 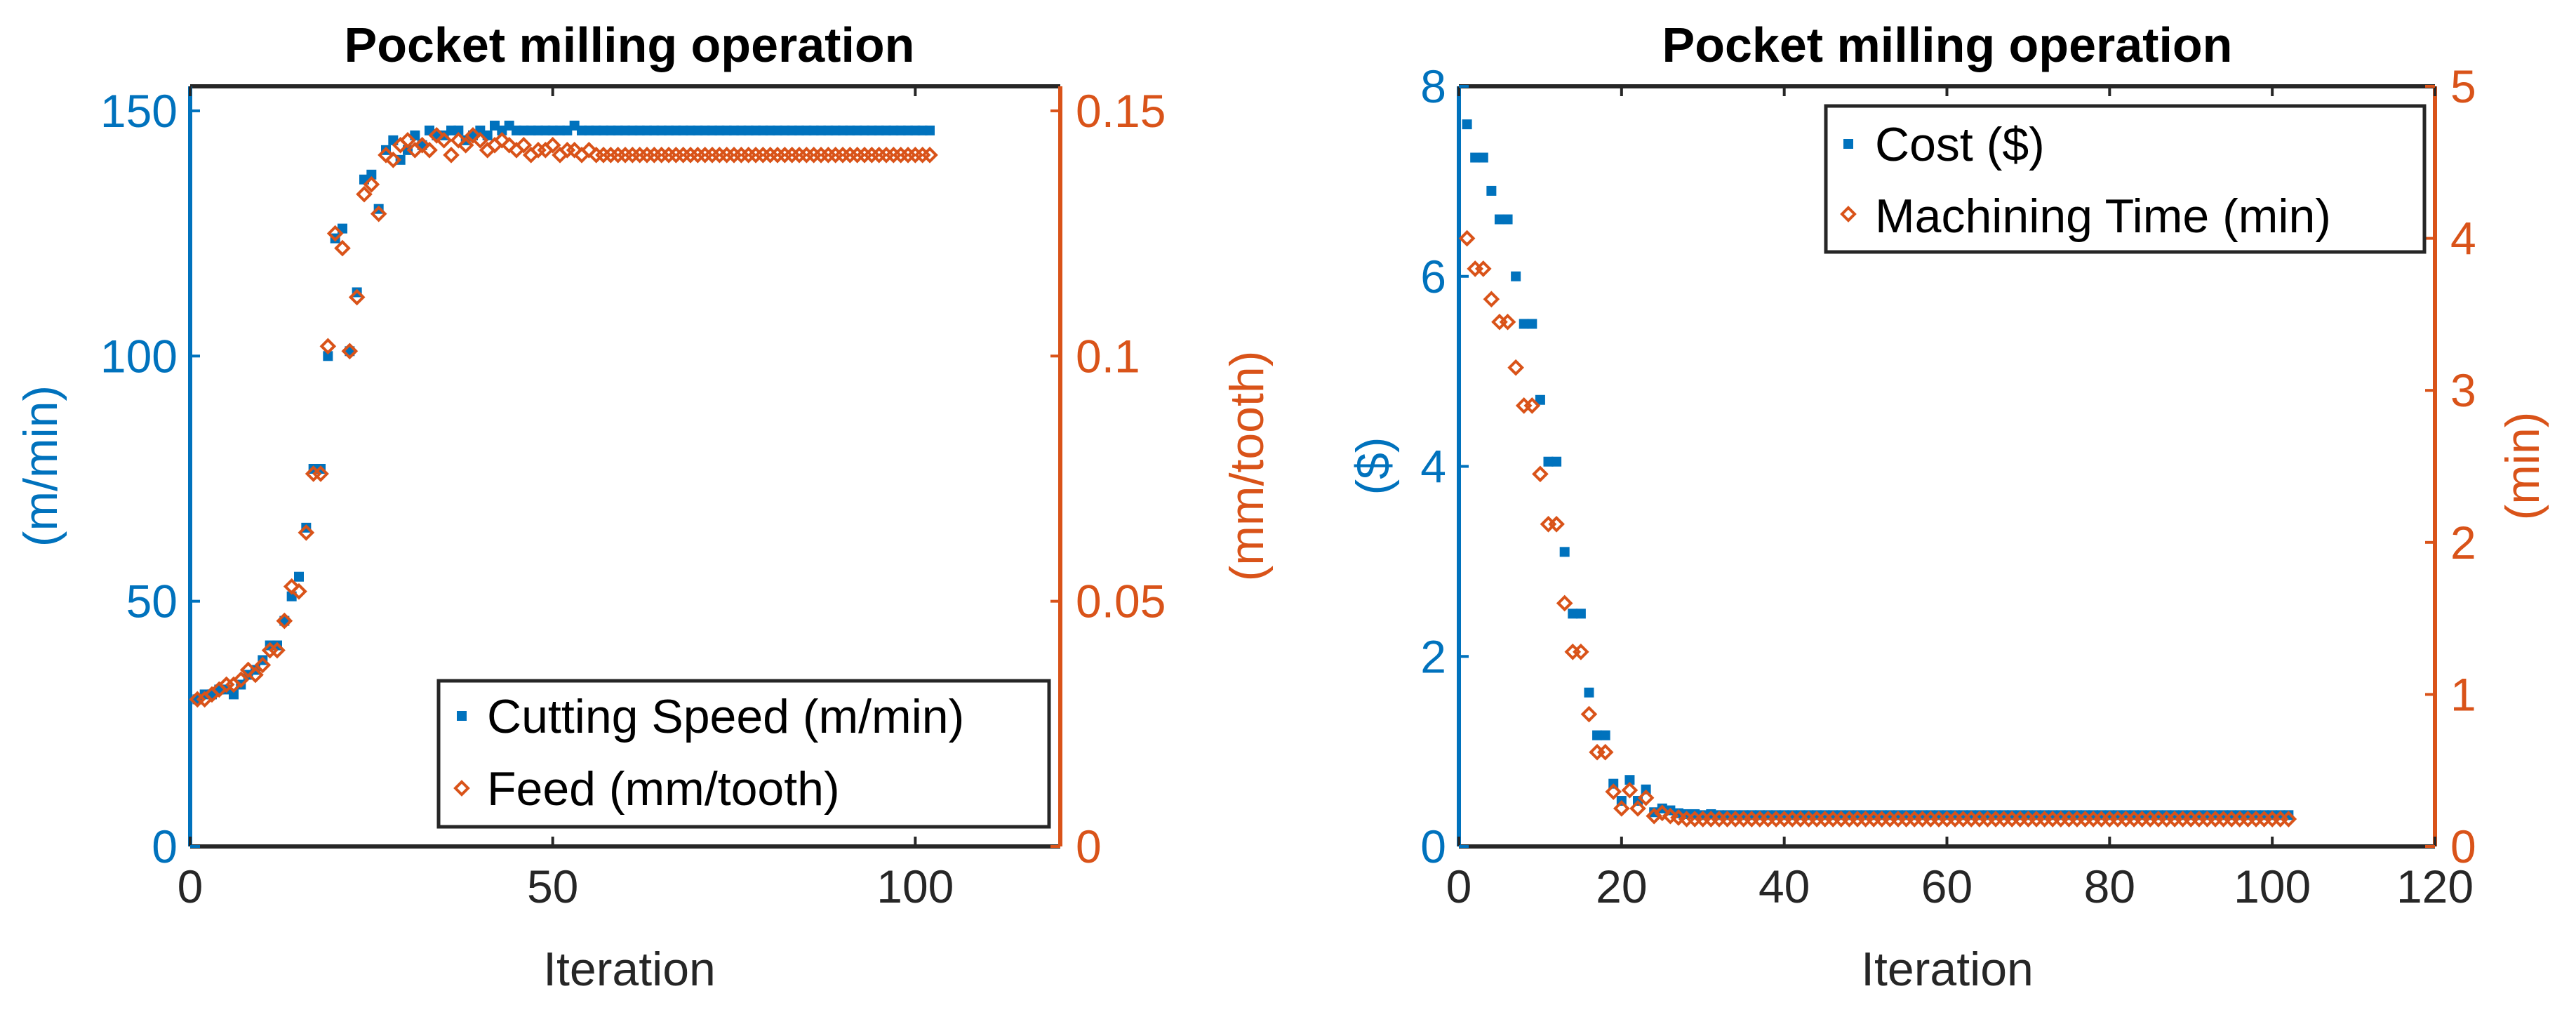 What do you see at coordinates (152, 601) in the screenshot?
I see `left-y-tick-label: 50` at bounding box center [152, 601].